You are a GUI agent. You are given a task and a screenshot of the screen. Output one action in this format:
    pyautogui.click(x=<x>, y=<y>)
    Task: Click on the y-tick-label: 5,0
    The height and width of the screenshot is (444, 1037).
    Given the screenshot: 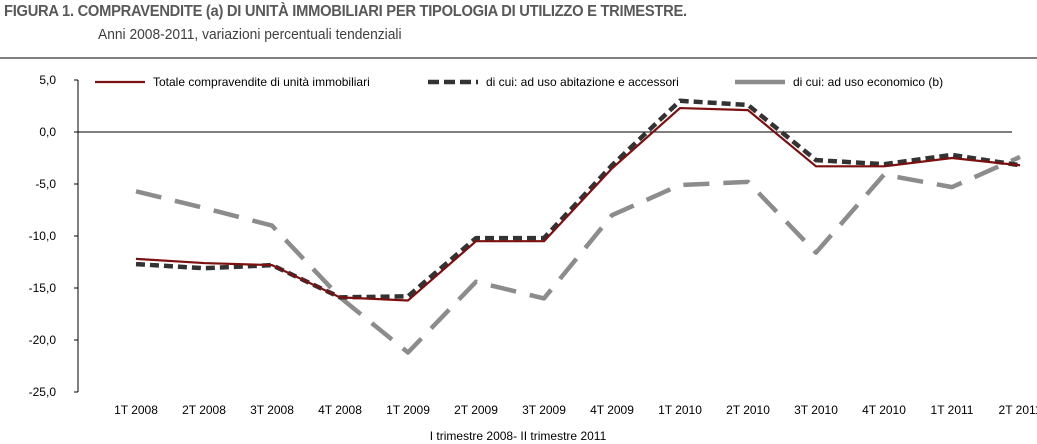 What is the action you would take?
    pyautogui.click(x=47, y=80)
    